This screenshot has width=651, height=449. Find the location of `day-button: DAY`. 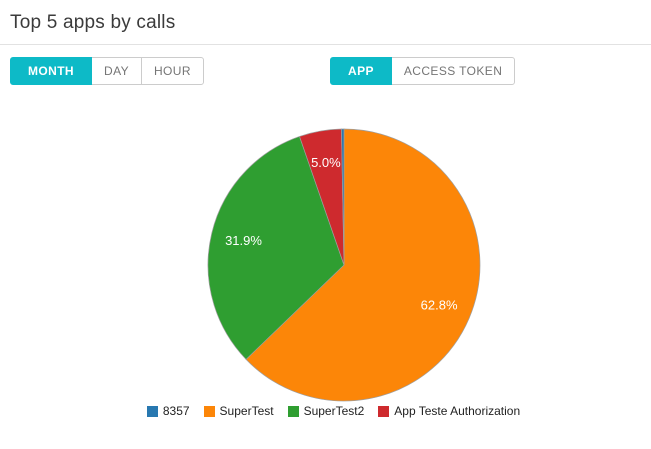

day-button: DAY is located at coordinates (116, 71).